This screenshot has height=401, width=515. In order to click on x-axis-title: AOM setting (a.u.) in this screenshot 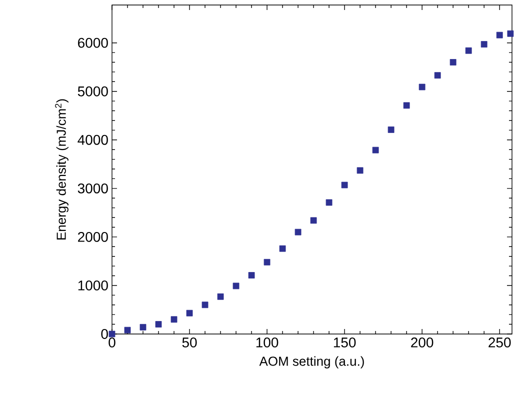, I will do `click(311, 362)`.